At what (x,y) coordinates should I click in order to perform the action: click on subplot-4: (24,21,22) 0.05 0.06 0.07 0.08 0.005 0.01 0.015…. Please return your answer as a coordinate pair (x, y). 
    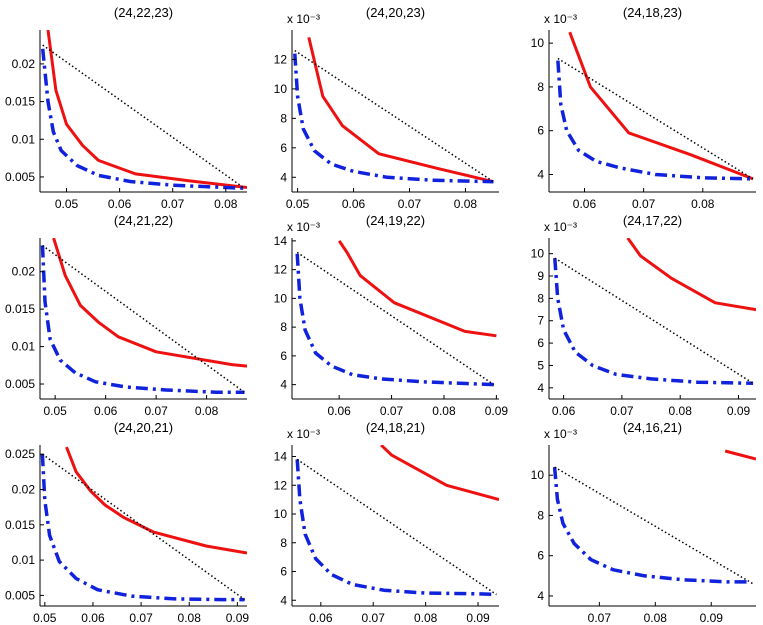
    Looking at the image, I should click on (126, 315).